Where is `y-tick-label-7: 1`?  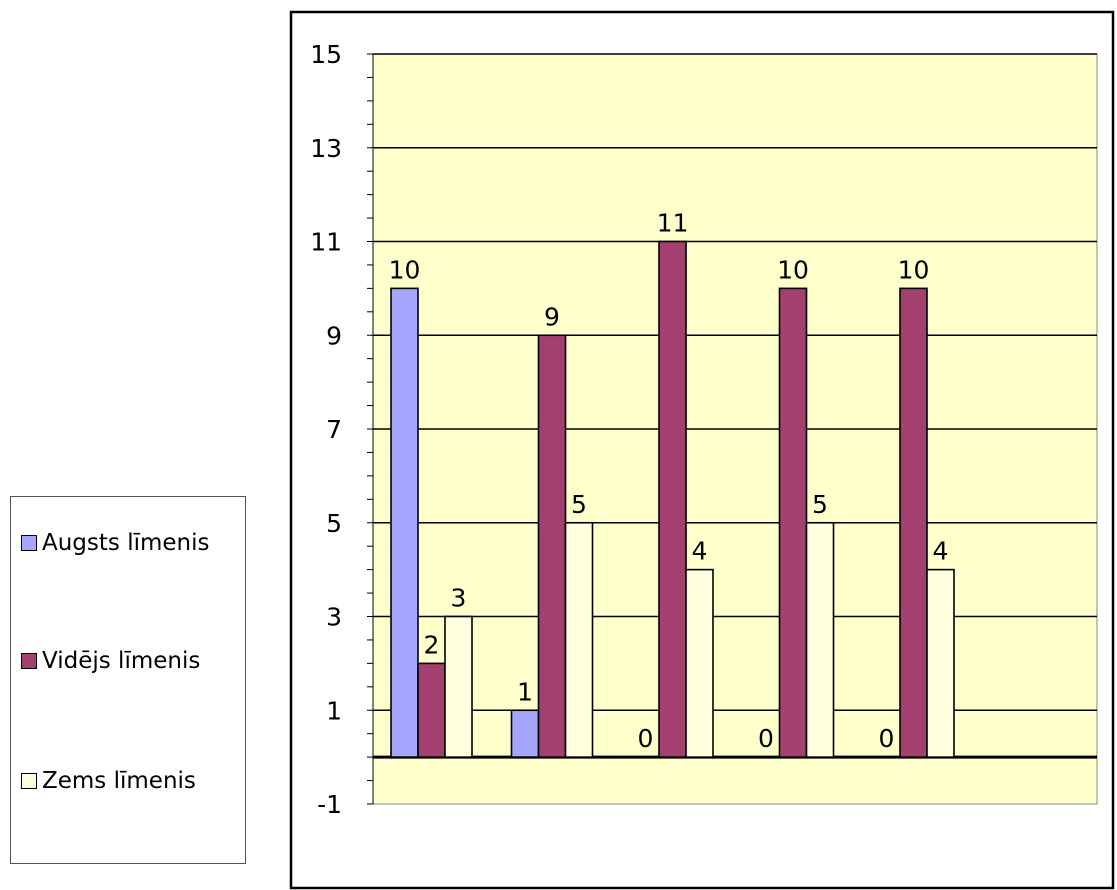
y-tick-label-7: 1 is located at coordinates (334, 710).